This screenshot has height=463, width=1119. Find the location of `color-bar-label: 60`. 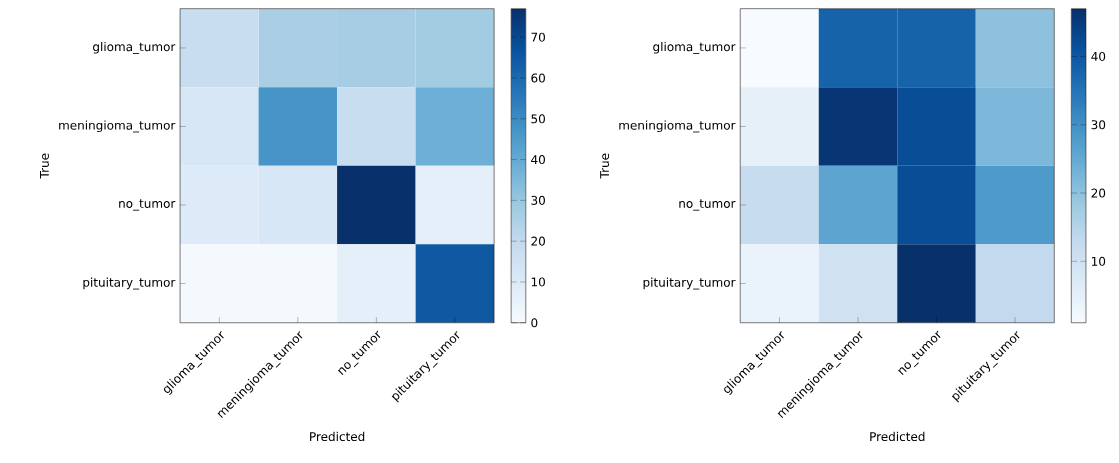

color-bar-label: 60 is located at coordinates (538, 78).